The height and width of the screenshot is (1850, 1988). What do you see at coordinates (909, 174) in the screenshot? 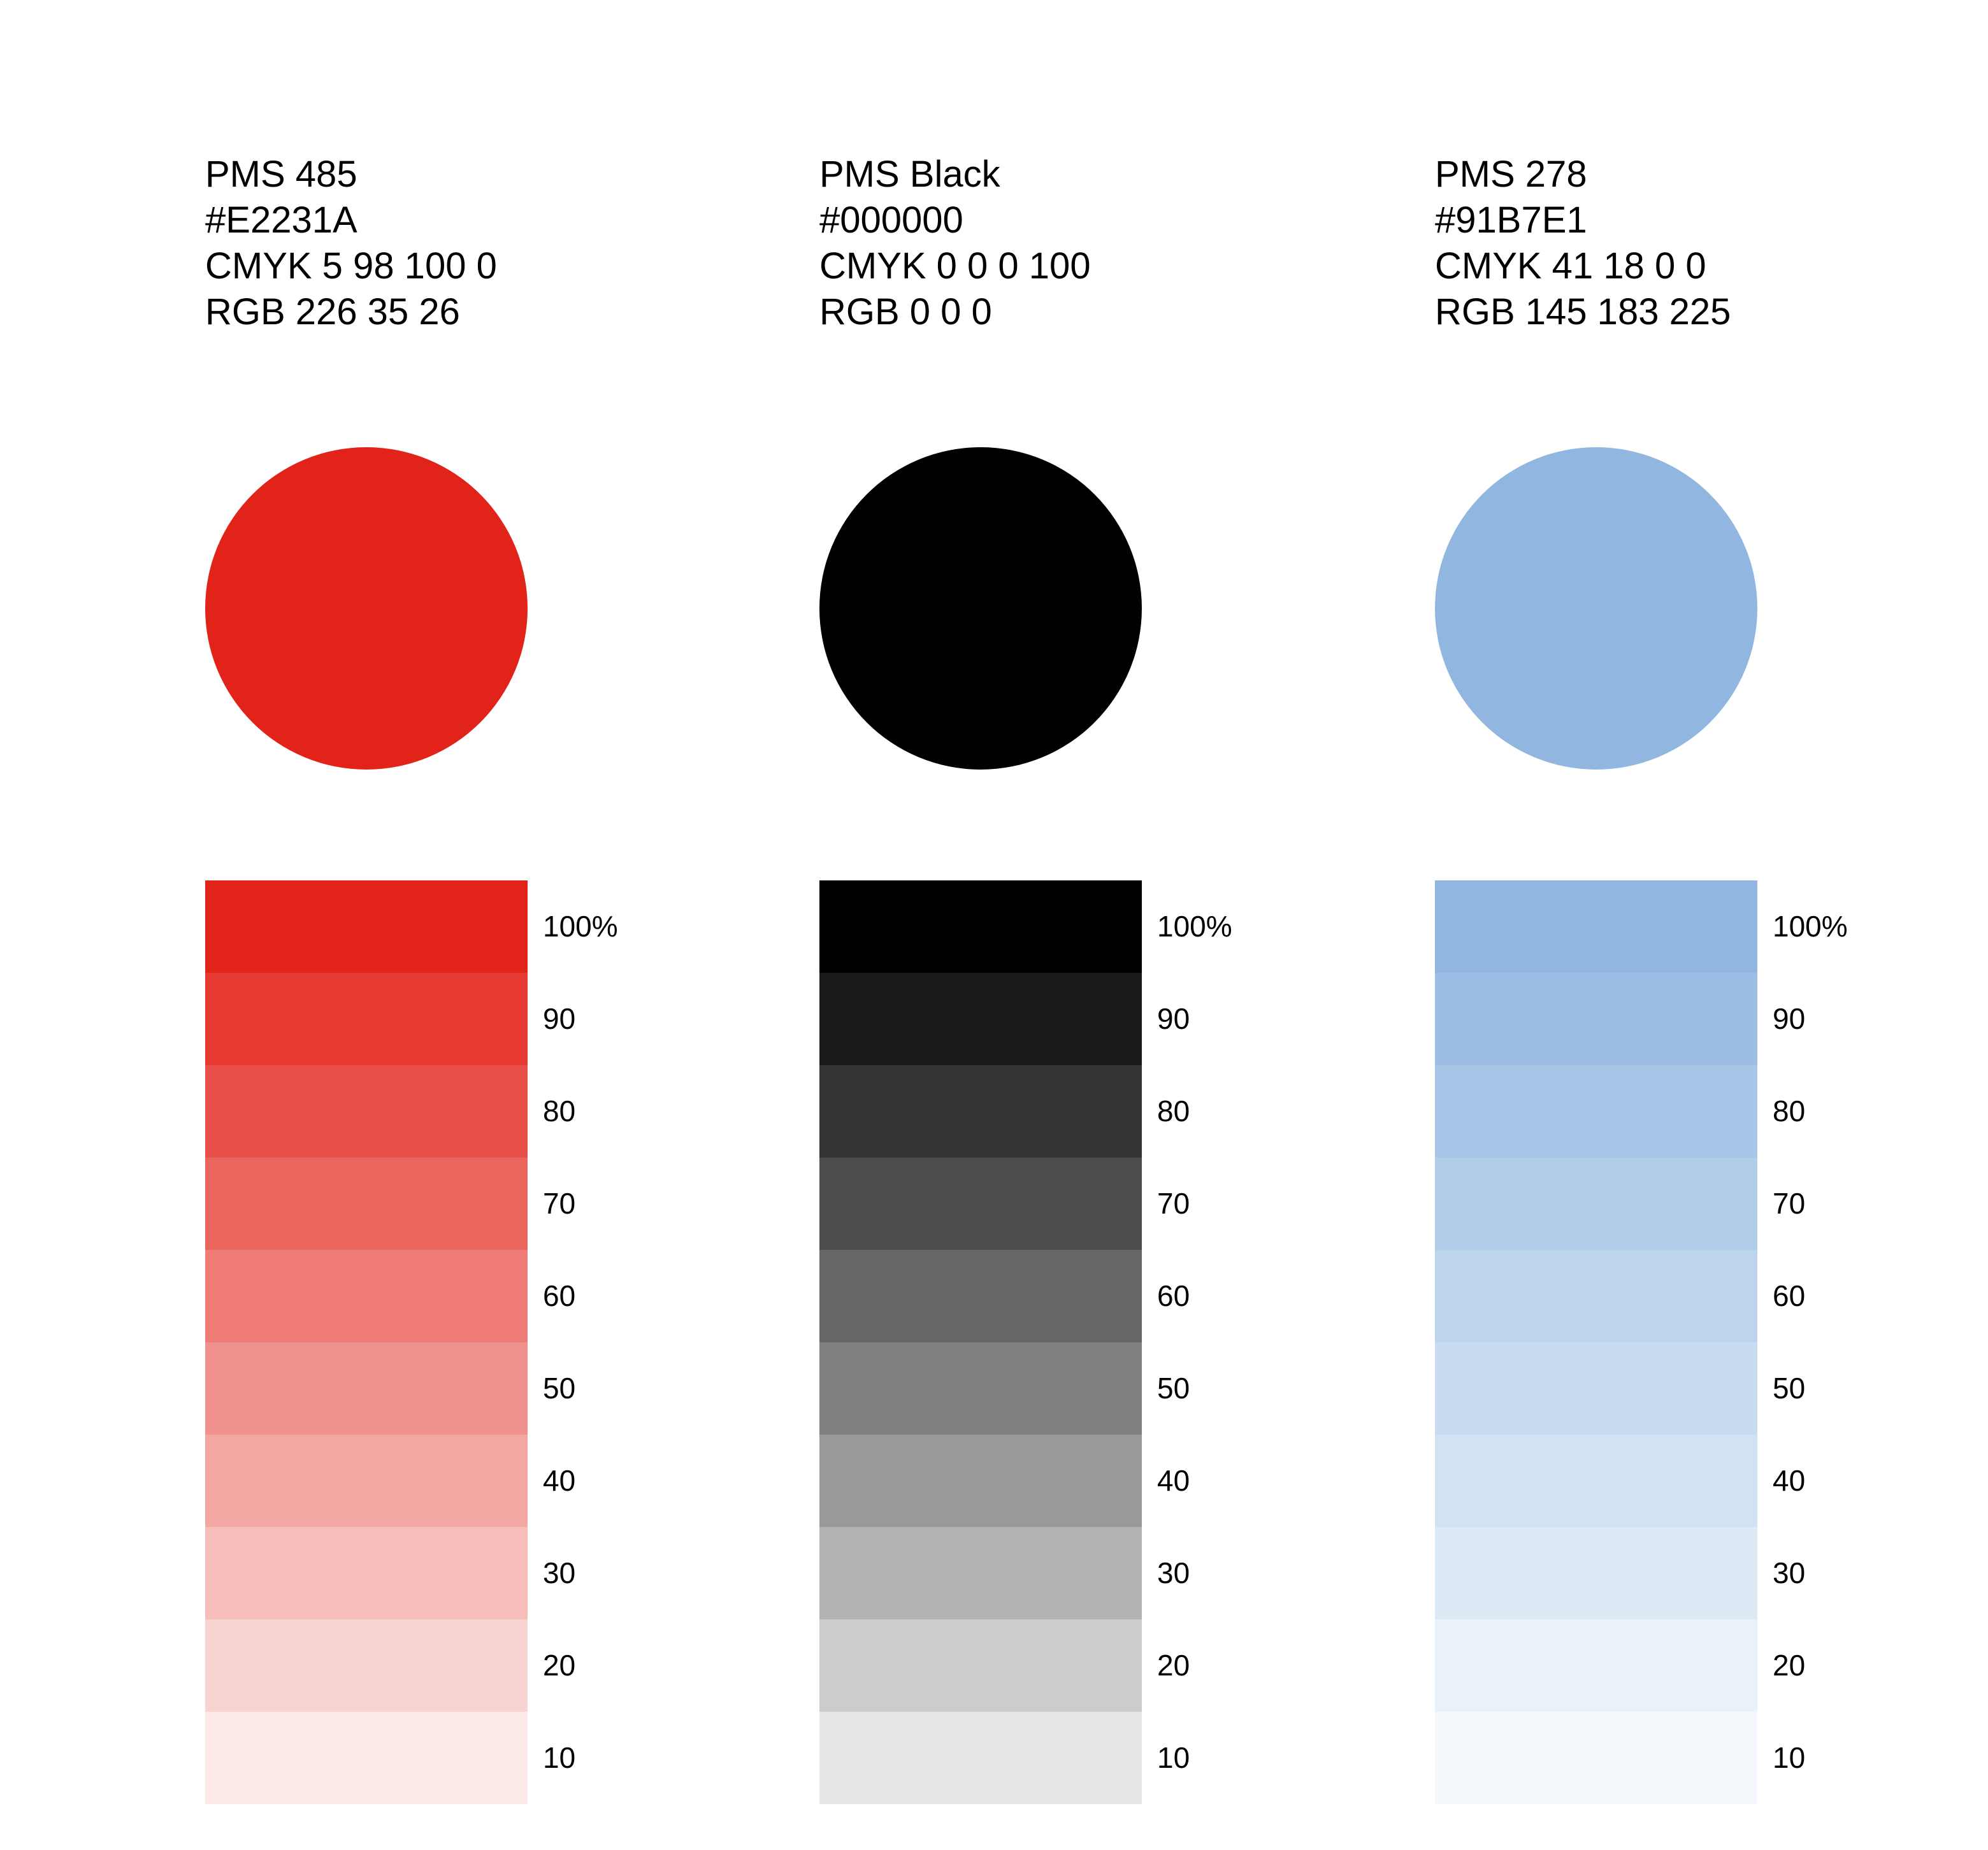
I see `pms-name: PMS Black` at bounding box center [909, 174].